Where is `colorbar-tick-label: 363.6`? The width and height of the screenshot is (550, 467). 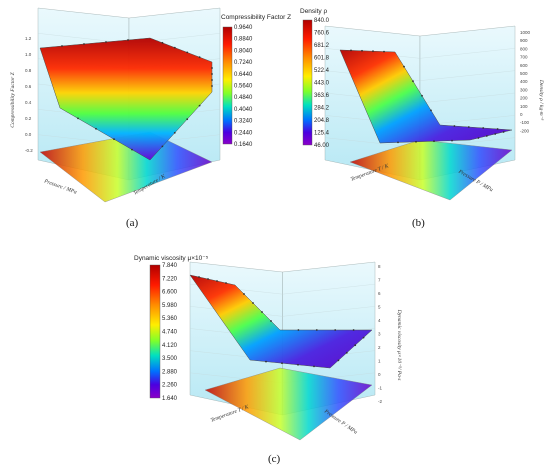
colorbar-tick-label: 363.6 is located at coordinates (322, 96).